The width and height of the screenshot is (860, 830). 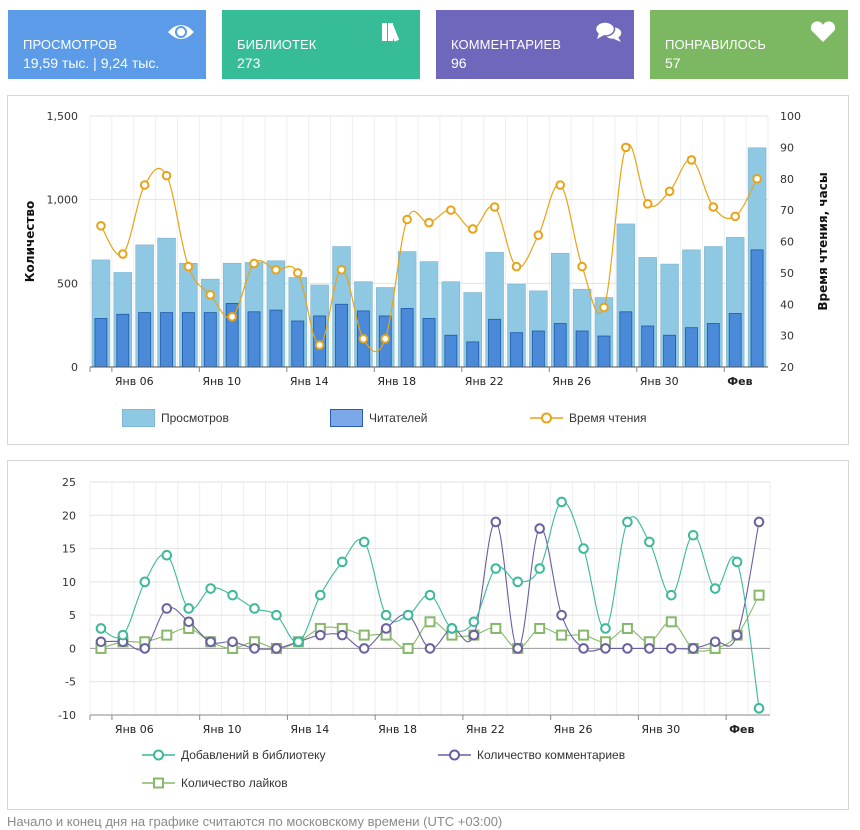 What do you see at coordinates (608, 31) in the screenshot?
I see `comments-icon` at bounding box center [608, 31].